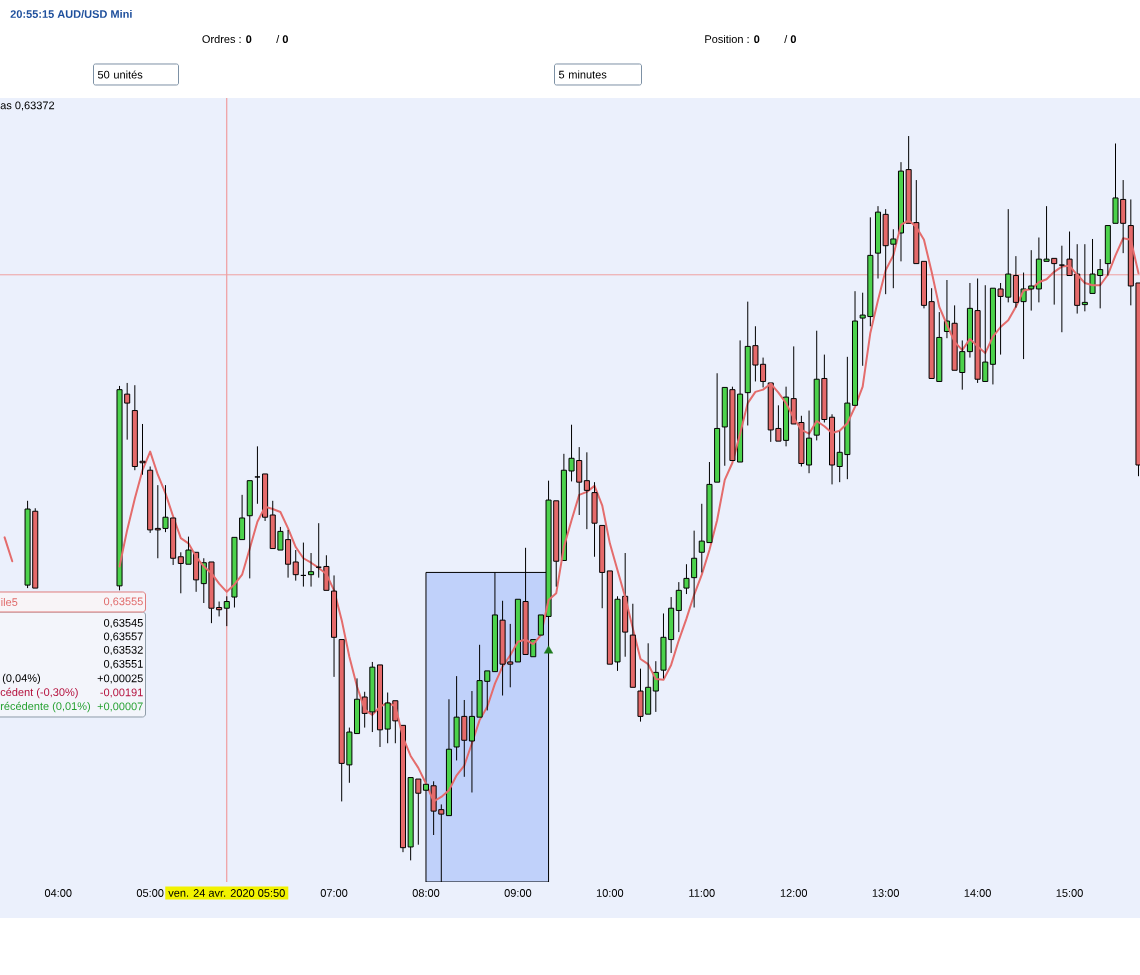 The image size is (1140, 975). Describe the element at coordinates (150, 893) in the screenshot. I see `x-tick-label: 05:00` at that location.